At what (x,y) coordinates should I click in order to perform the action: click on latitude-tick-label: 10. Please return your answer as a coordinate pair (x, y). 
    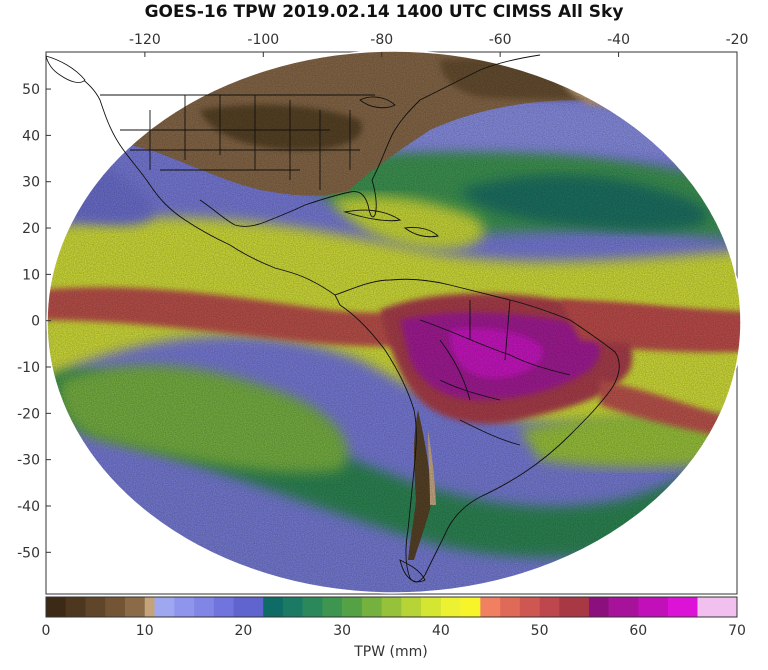
    Looking at the image, I should click on (31, 275).